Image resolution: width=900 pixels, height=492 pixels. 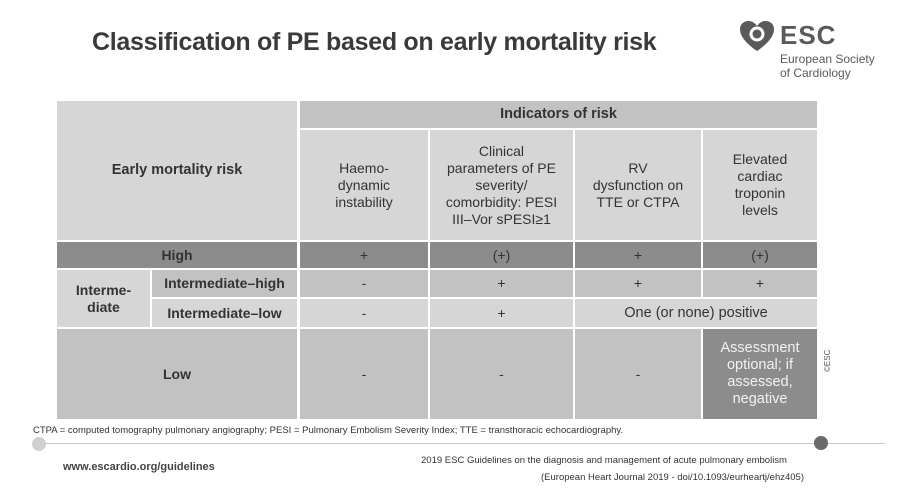 I want to click on footer-dot-right, so click(x=821, y=443).